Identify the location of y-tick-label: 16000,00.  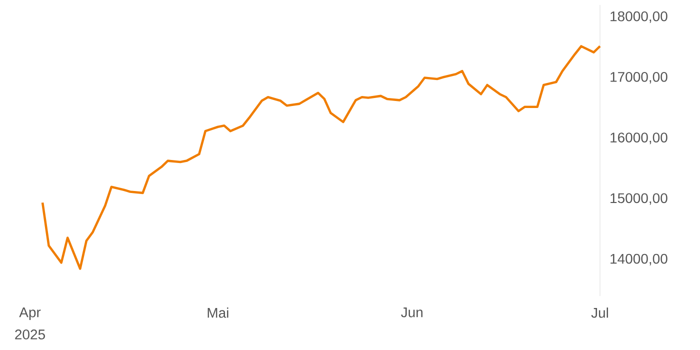
(639, 138).